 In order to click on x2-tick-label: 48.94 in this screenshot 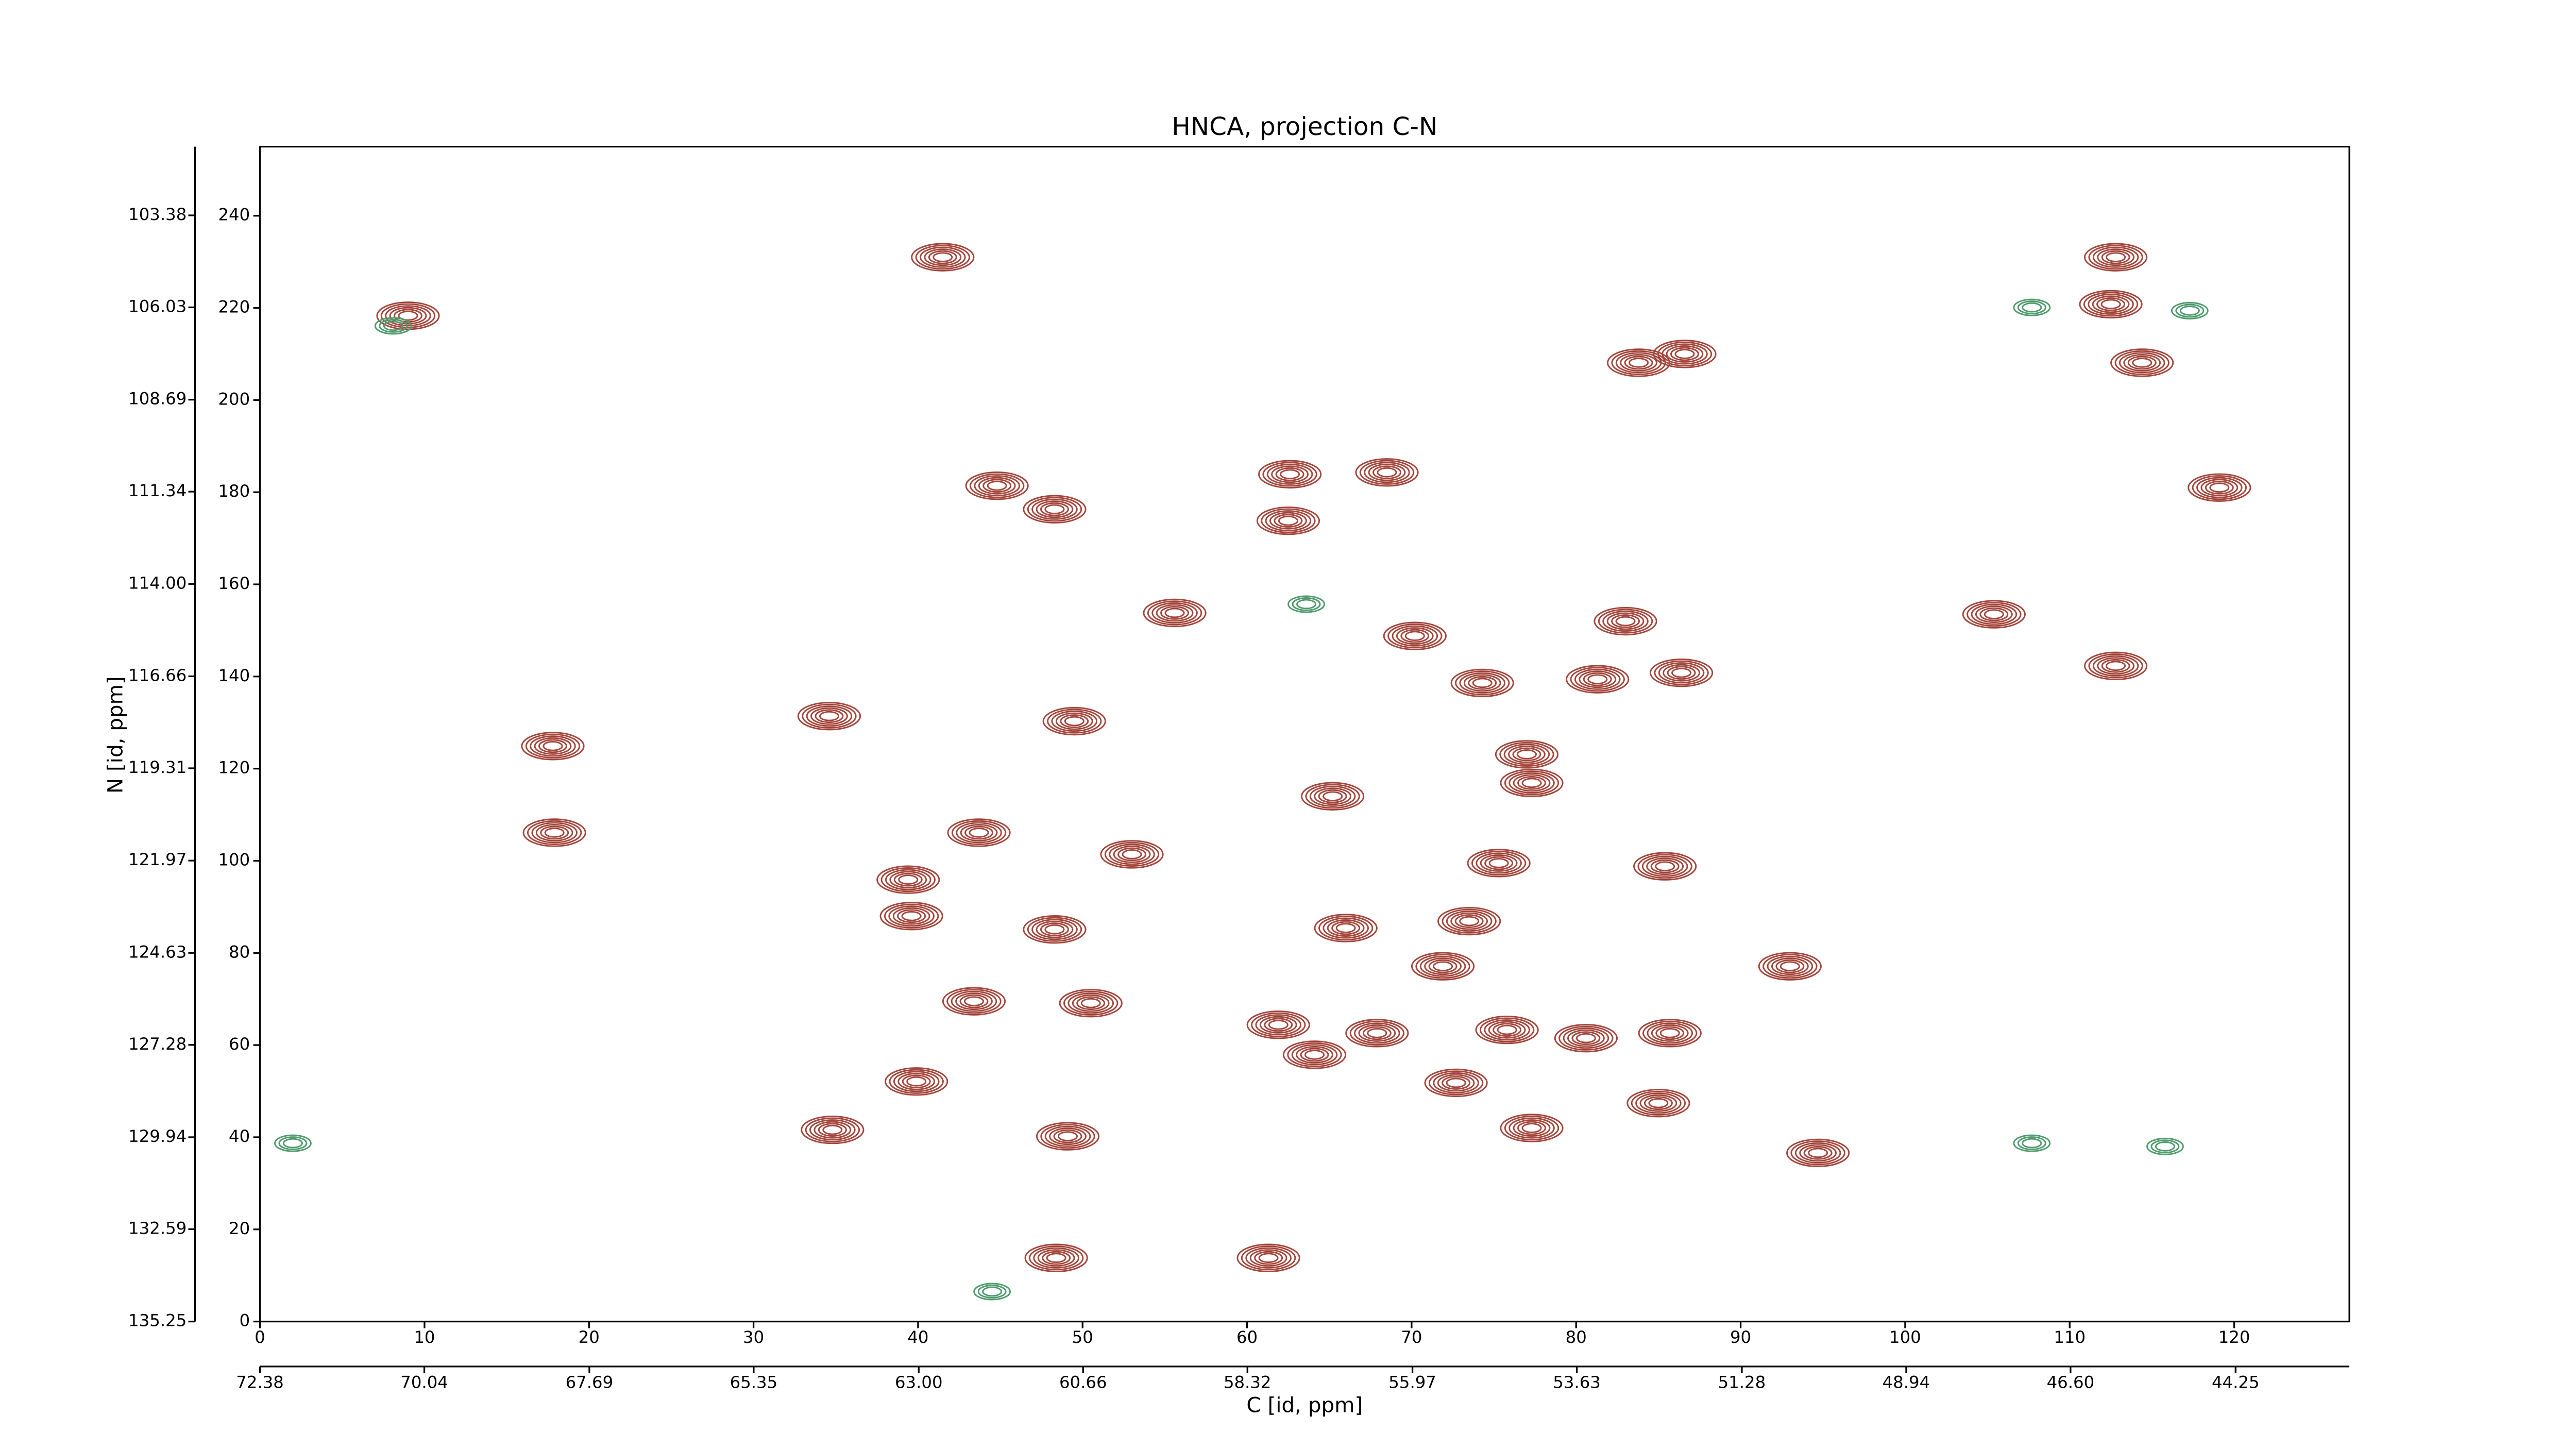, I will do `click(1906, 1382)`.